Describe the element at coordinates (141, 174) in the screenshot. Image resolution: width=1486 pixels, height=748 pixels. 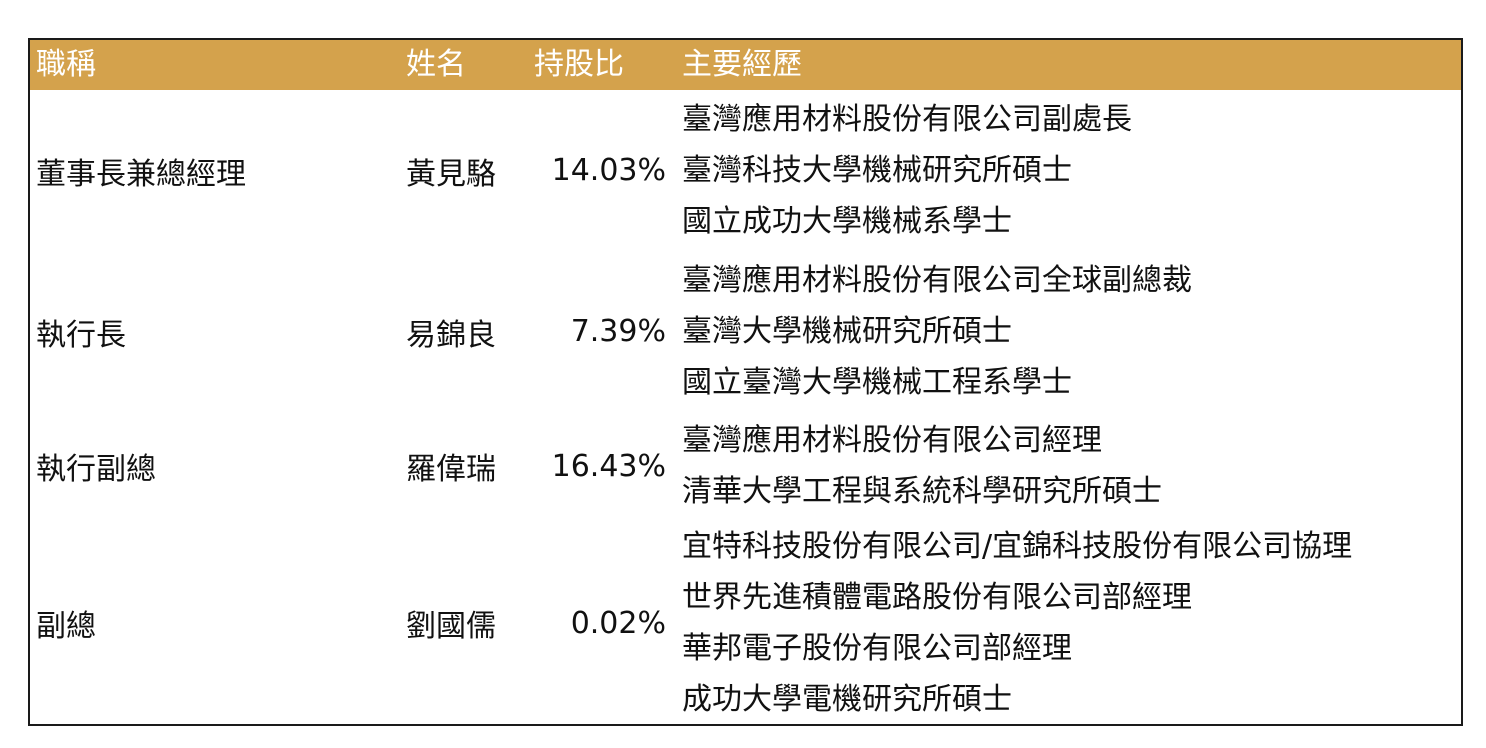
I see `row-title: 董事長兼總經理` at that location.